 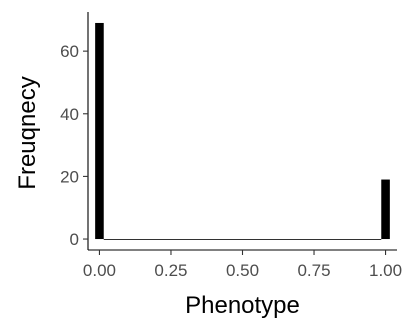 I want to click on x-ticks: 0.00 0.25 0.50 0.75 1.00, so click(x=242, y=265).